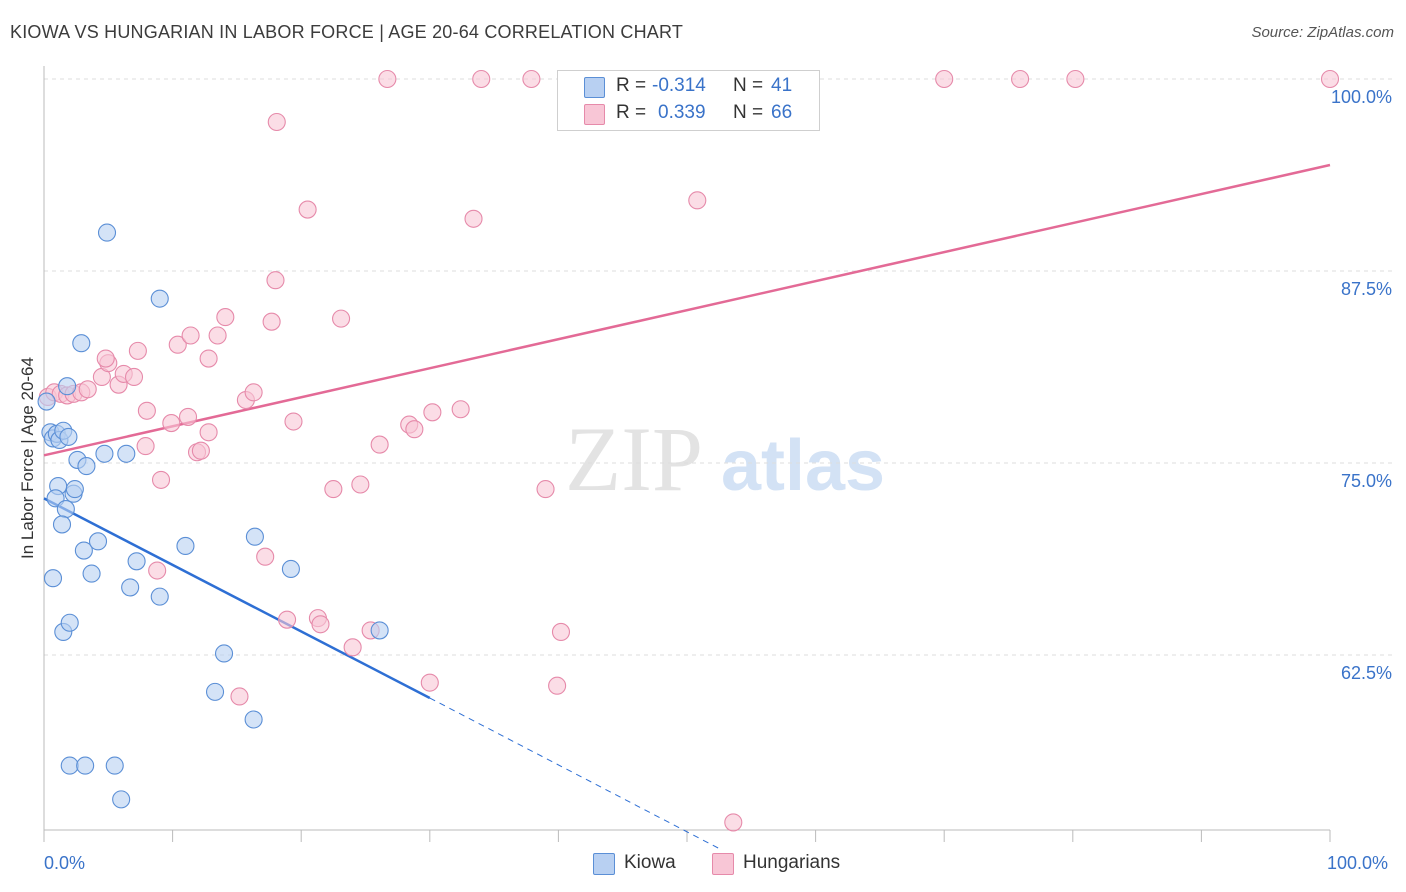  What do you see at coordinates (782, 85) in the screenshot?
I see `kiowa-n-value: 41` at bounding box center [782, 85].